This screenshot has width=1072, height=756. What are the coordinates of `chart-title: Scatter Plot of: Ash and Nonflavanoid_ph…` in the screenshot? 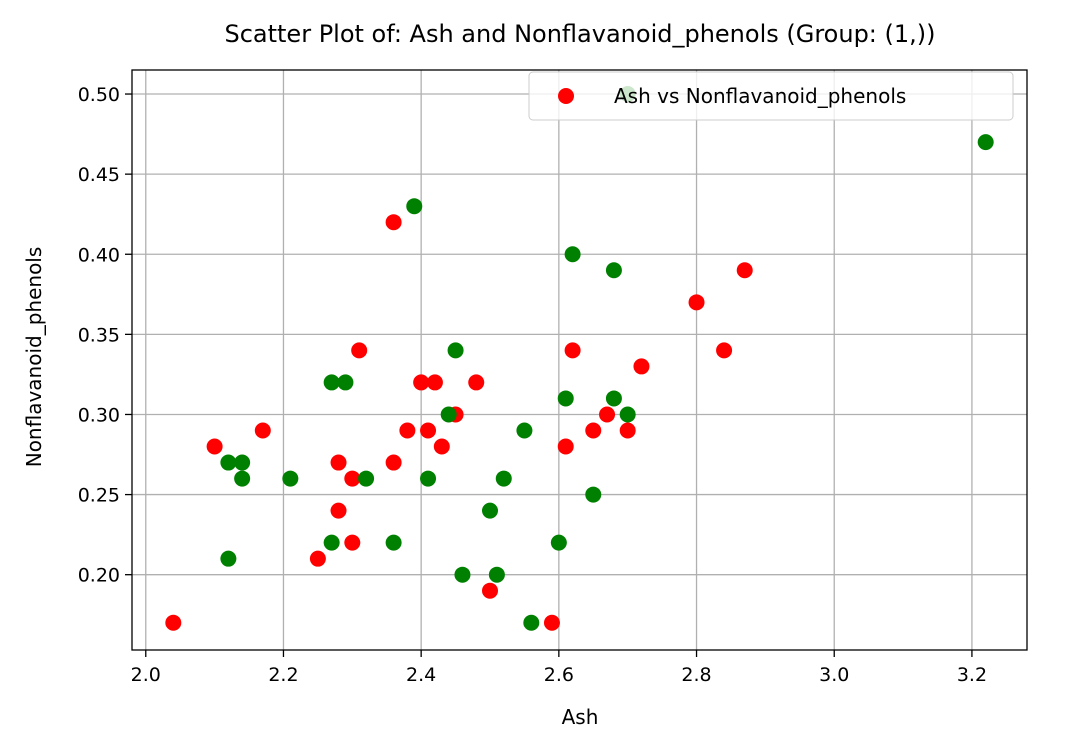 It's located at (579, 34).